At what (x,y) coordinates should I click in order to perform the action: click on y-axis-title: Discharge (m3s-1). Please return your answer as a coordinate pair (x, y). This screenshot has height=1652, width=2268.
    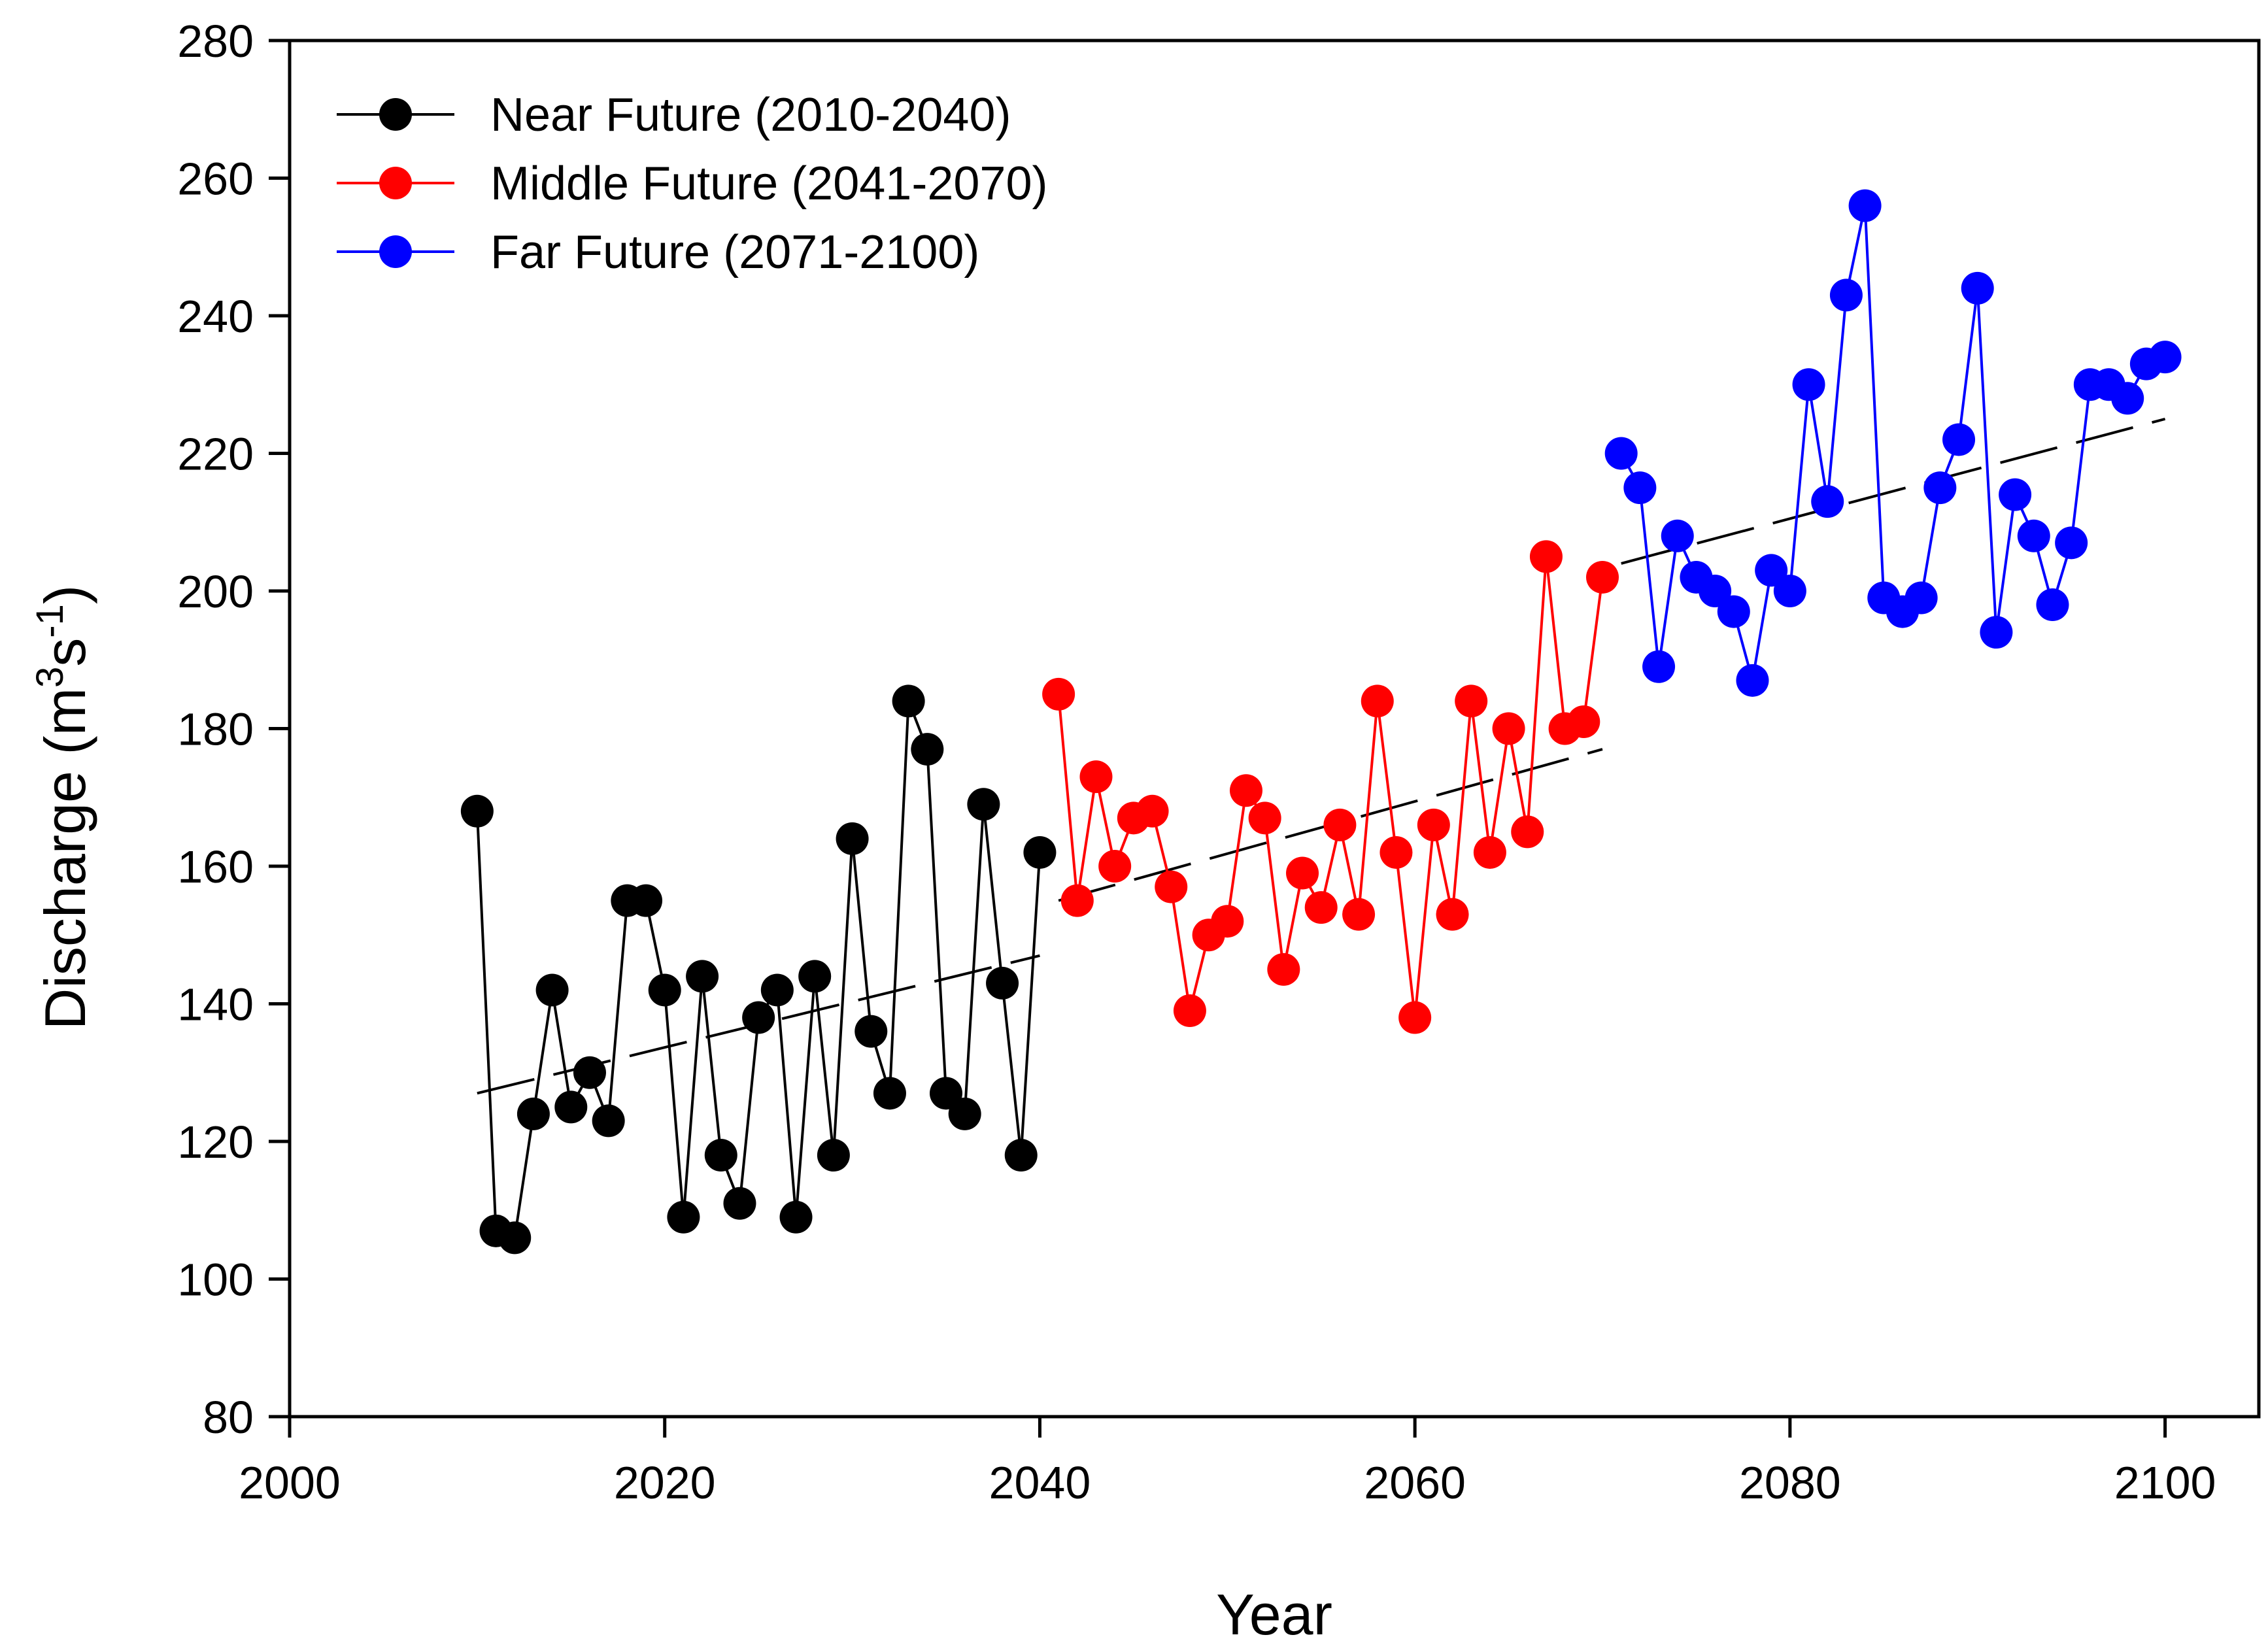
    Looking at the image, I should click on (63, 807).